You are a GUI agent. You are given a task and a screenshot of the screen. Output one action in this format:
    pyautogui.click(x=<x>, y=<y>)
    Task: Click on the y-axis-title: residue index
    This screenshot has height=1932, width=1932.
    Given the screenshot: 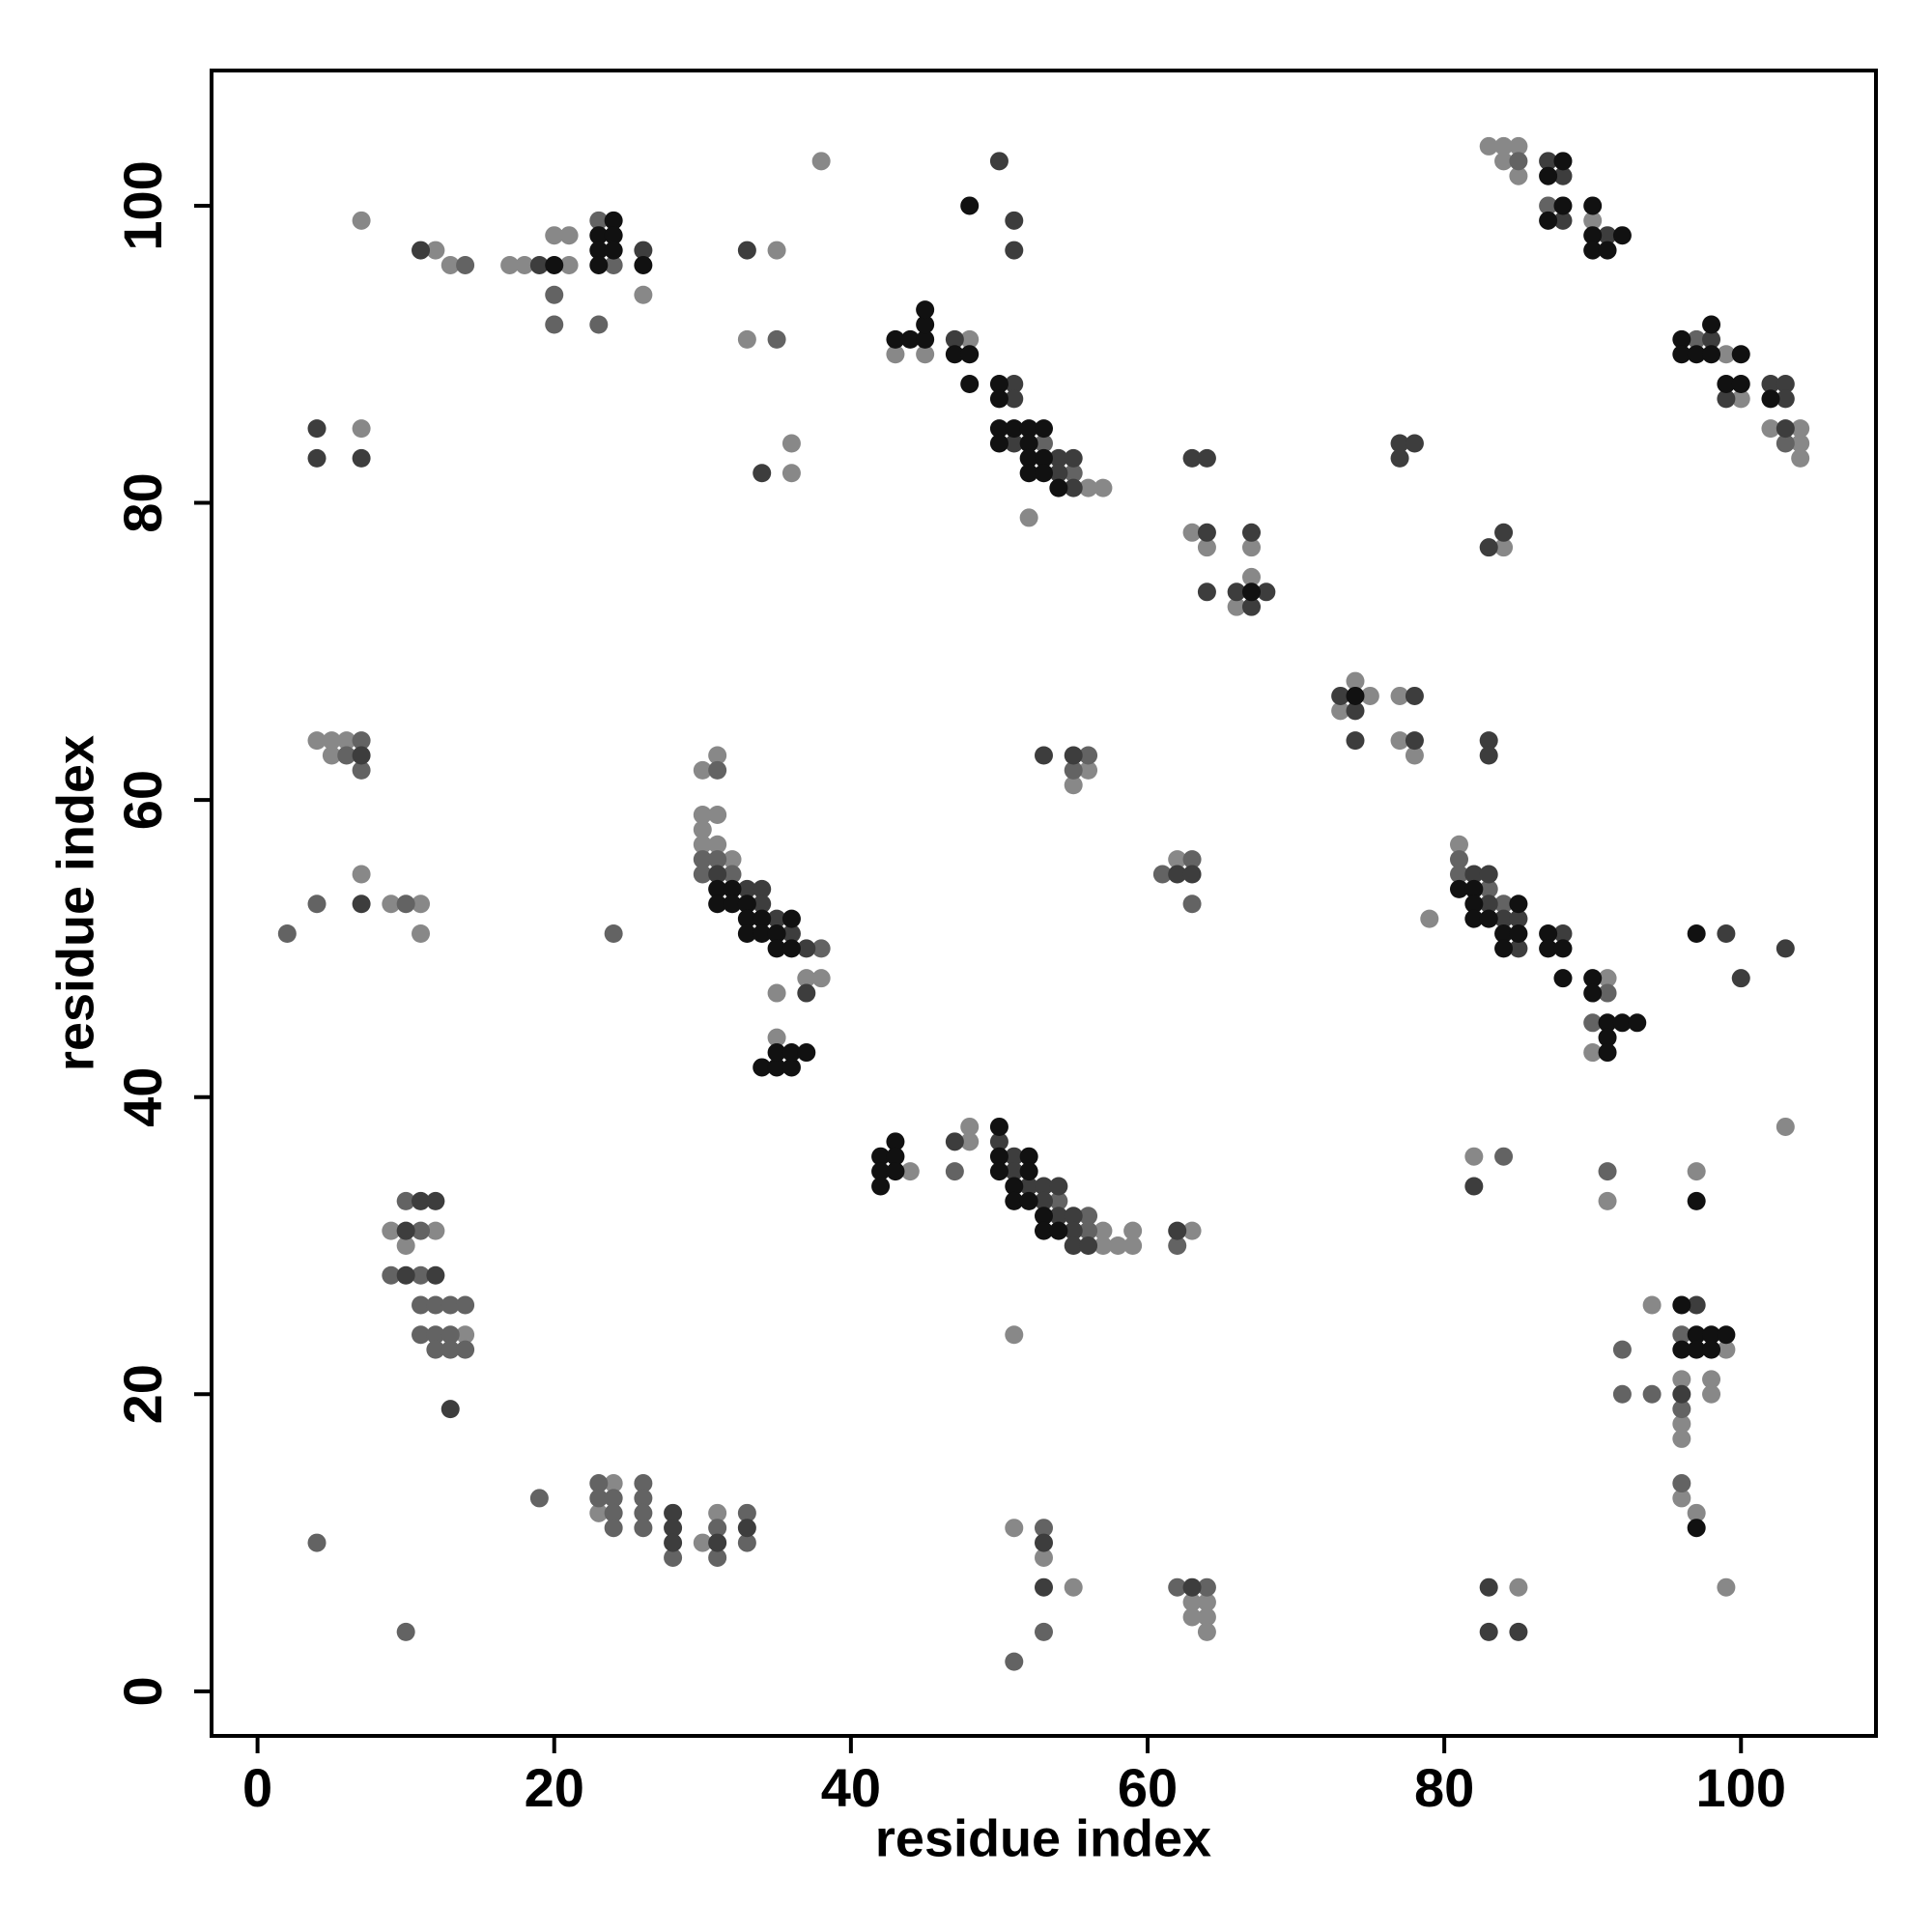 What is the action you would take?
    pyautogui.click(x=75, y=903)
    